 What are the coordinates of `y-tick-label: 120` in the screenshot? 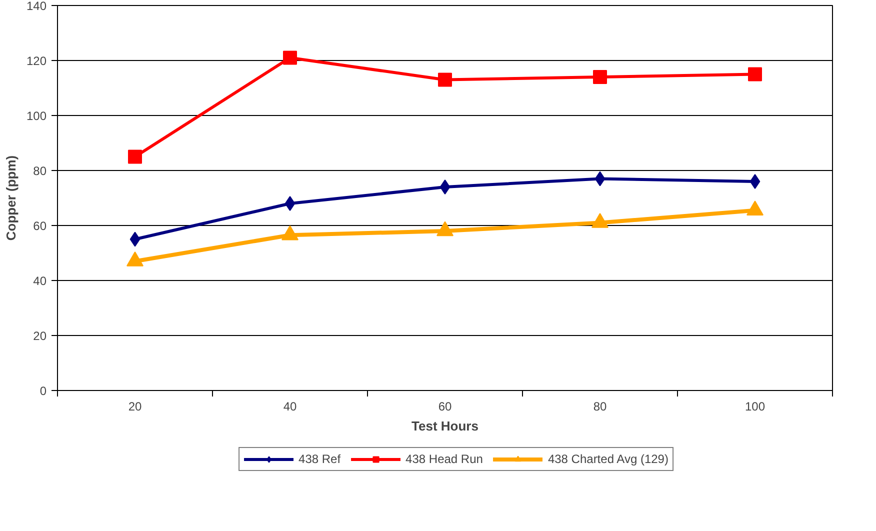 It's located at (36, 61).